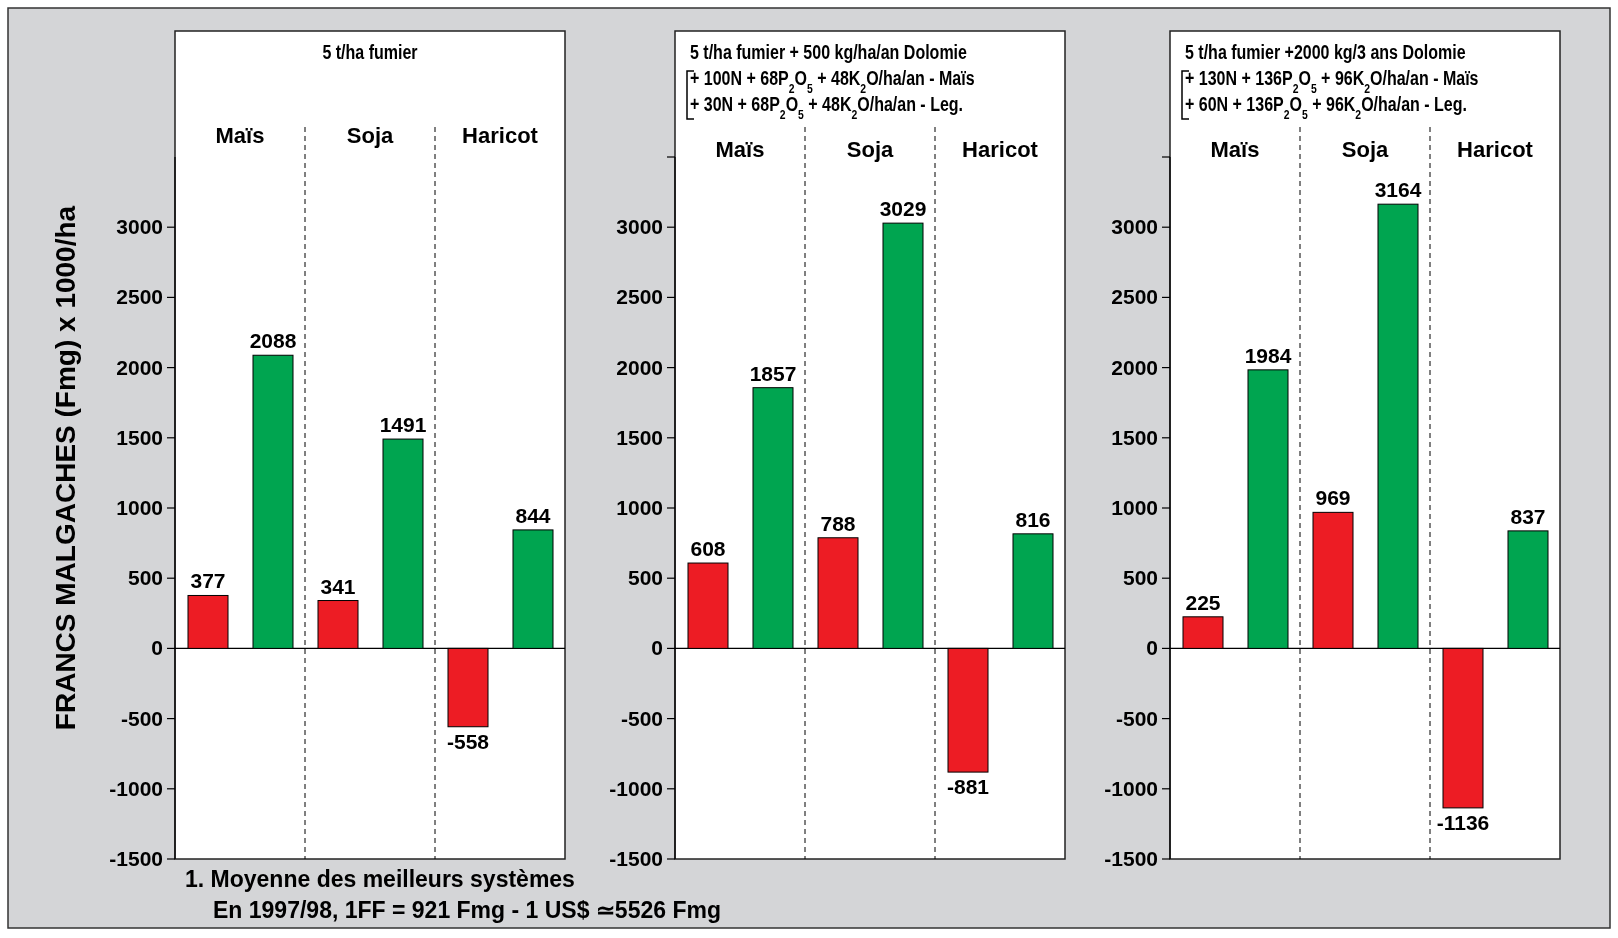  I want to click on data-label: 1857, so click(773, 373).